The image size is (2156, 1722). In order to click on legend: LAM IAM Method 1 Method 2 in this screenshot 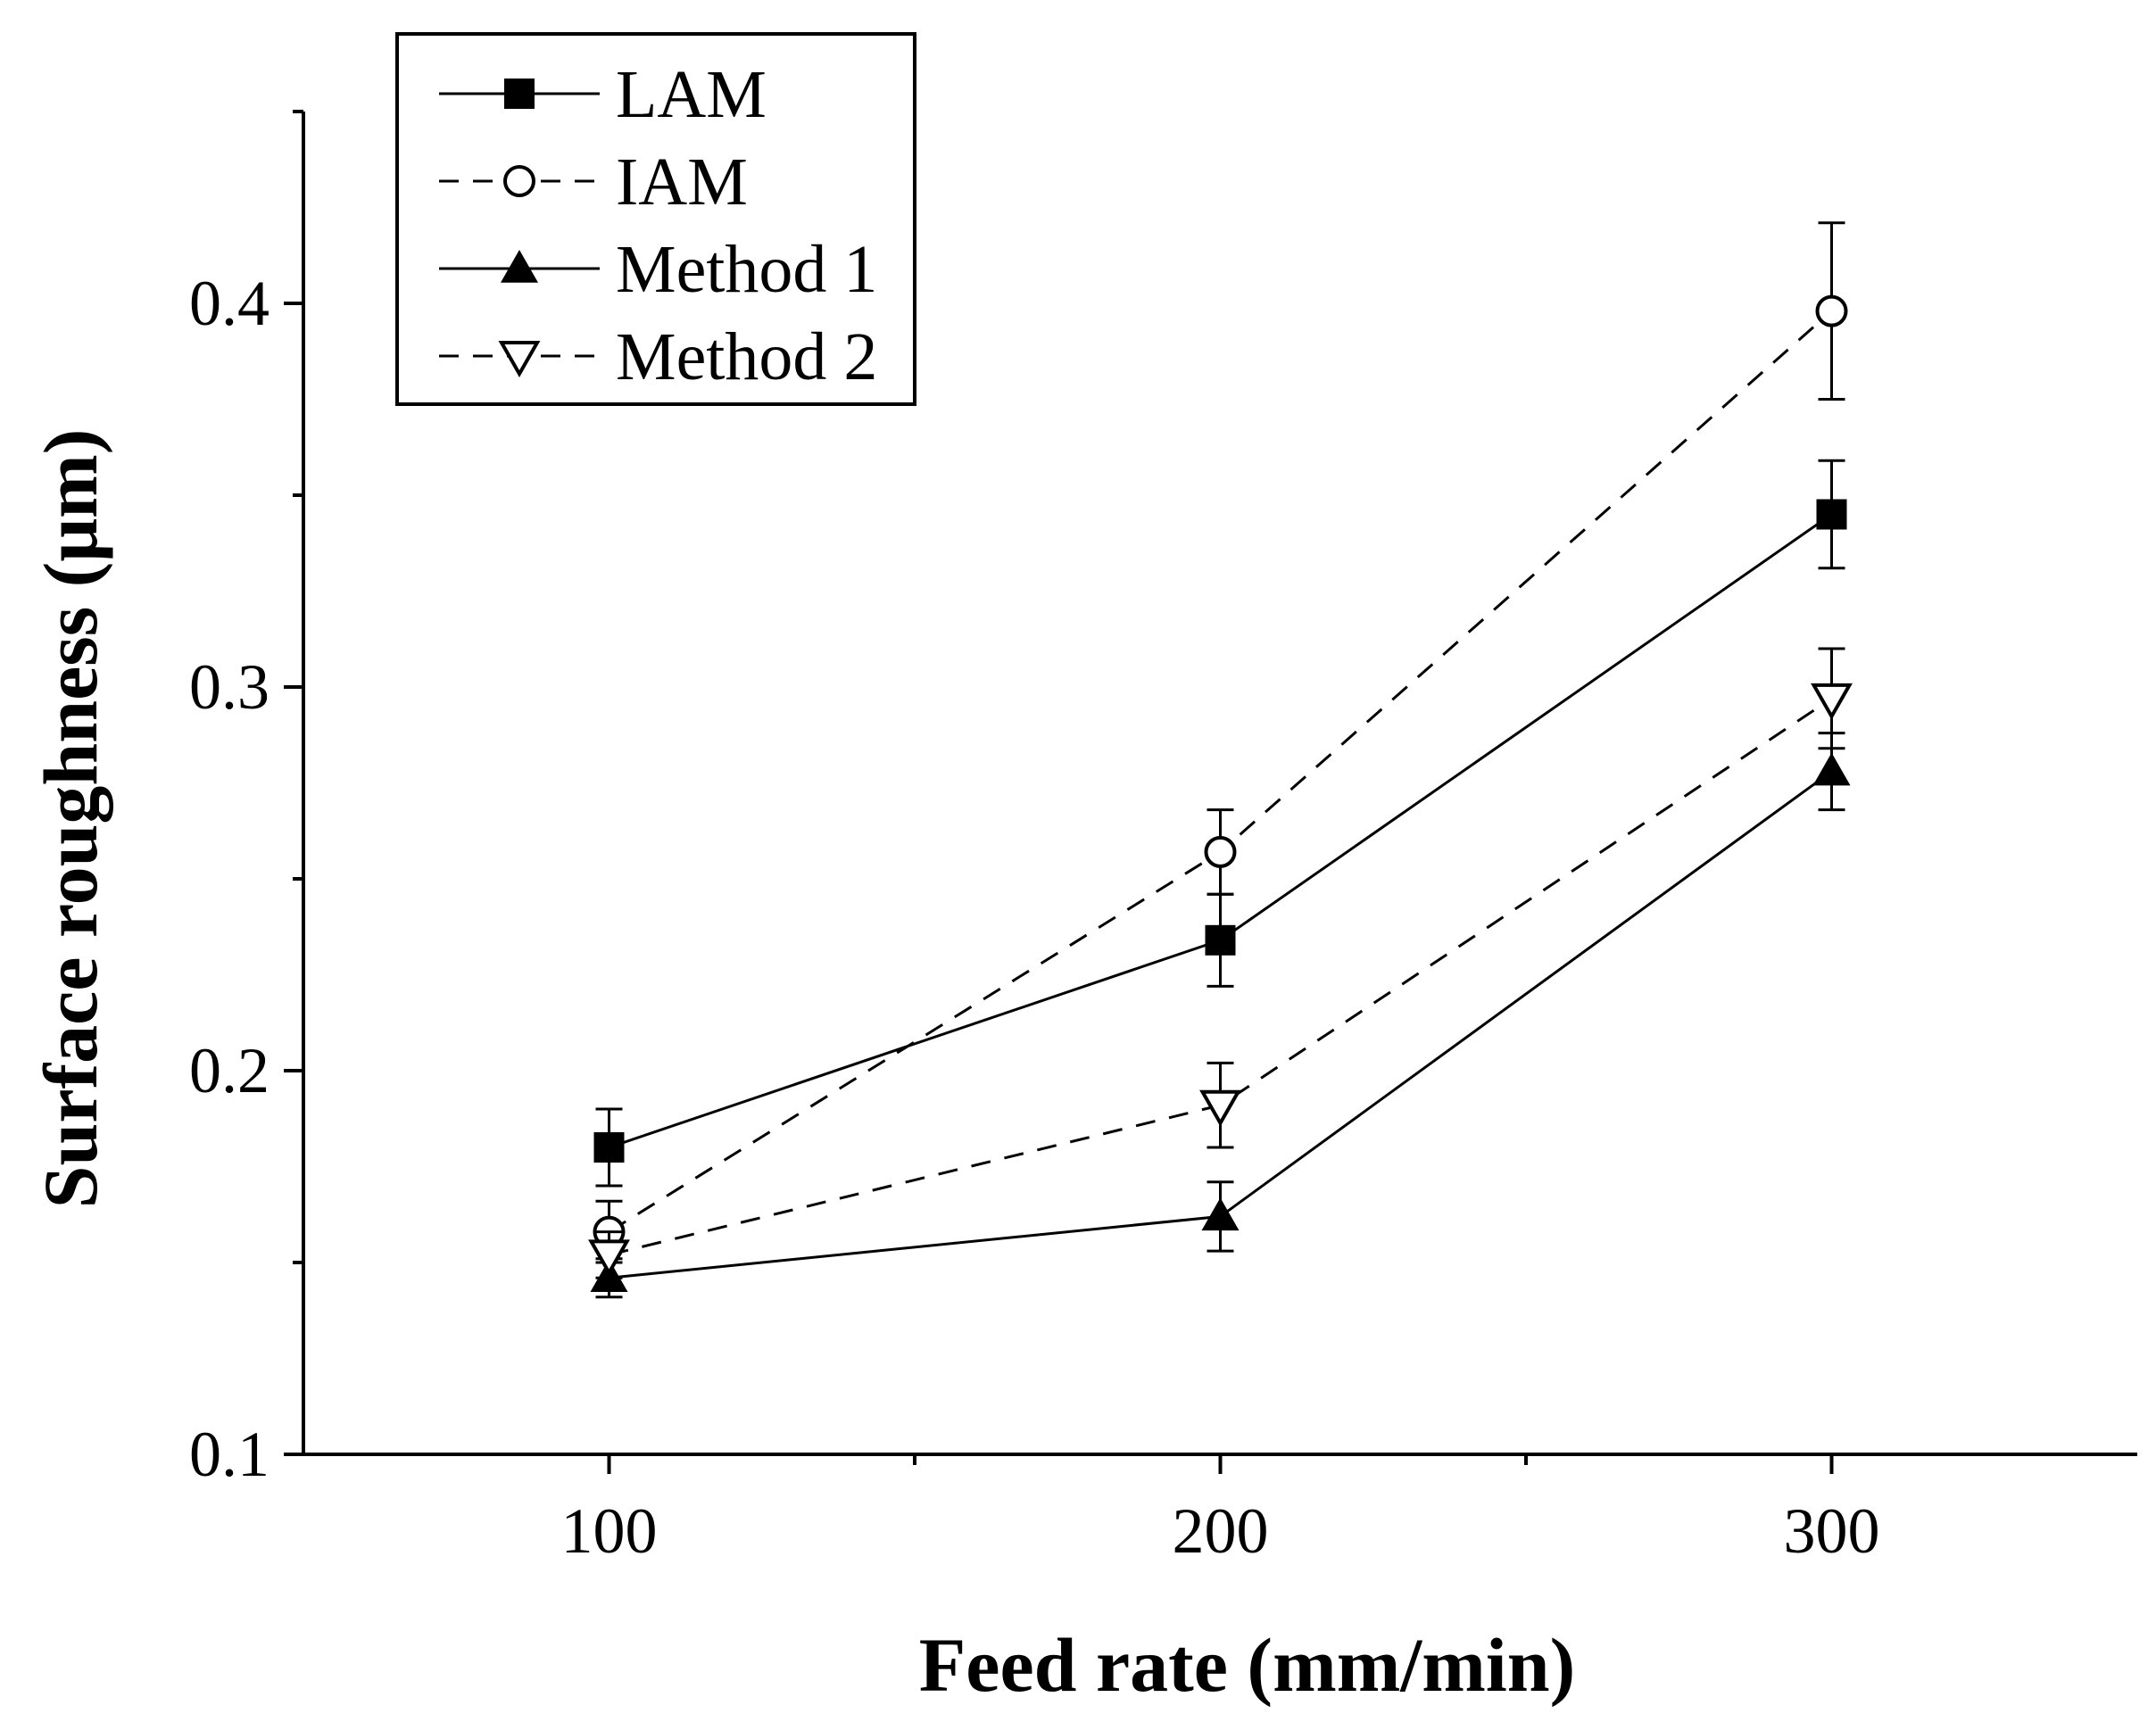, I will do `click(655, 219)`.